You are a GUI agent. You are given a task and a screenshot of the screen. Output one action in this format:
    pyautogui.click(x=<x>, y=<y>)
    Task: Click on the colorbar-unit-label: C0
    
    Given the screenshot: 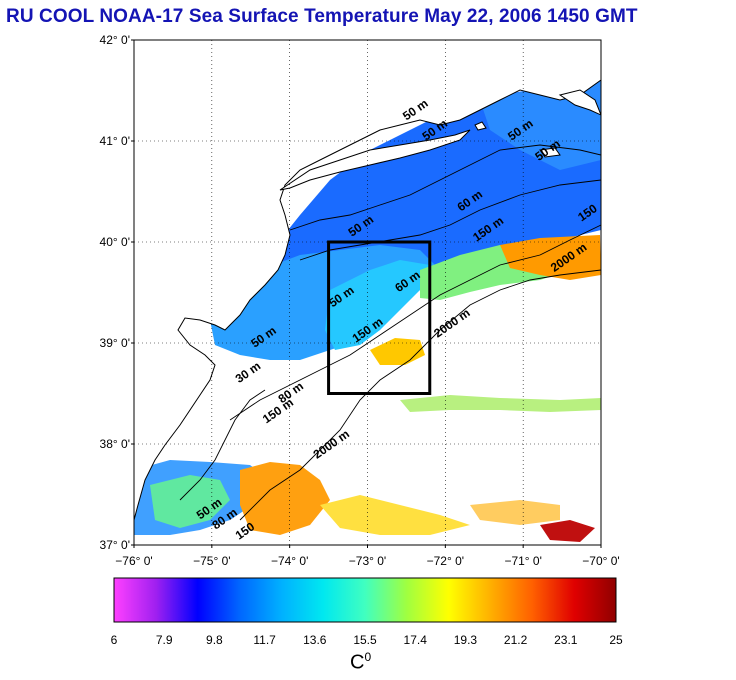 What is the action you would take?
    pyautogui.click(x=360, y=662)
    